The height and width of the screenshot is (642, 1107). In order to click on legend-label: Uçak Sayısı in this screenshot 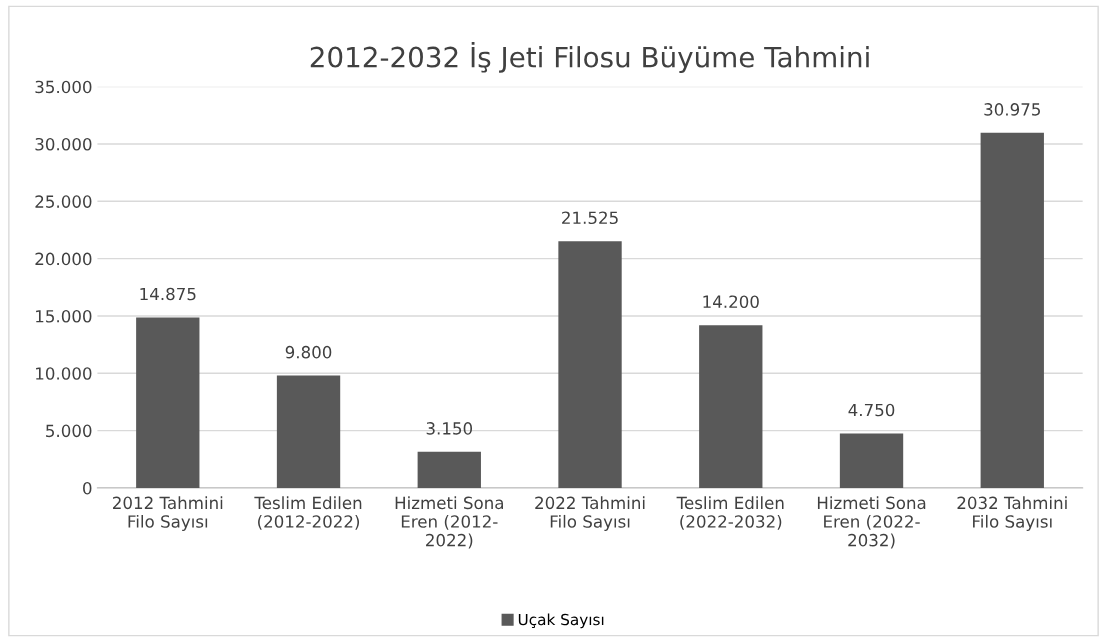, I will do `click(561, 621)`.